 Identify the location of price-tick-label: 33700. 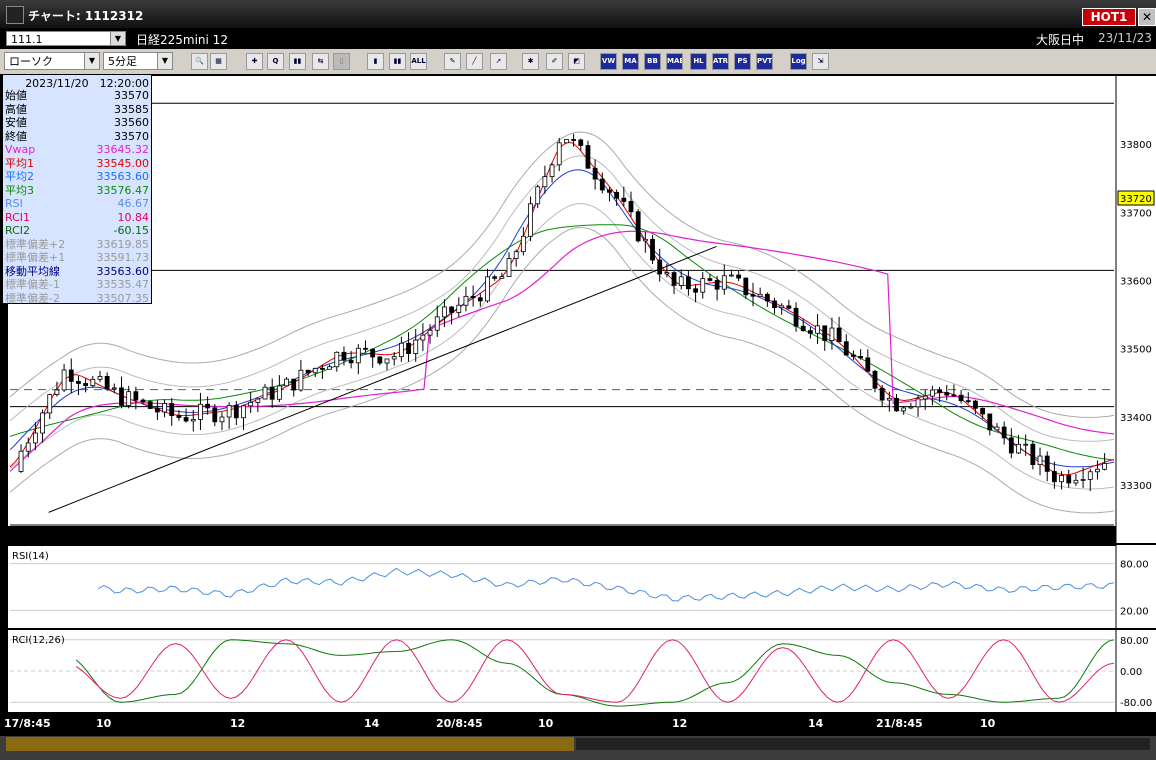
(1136, 213).